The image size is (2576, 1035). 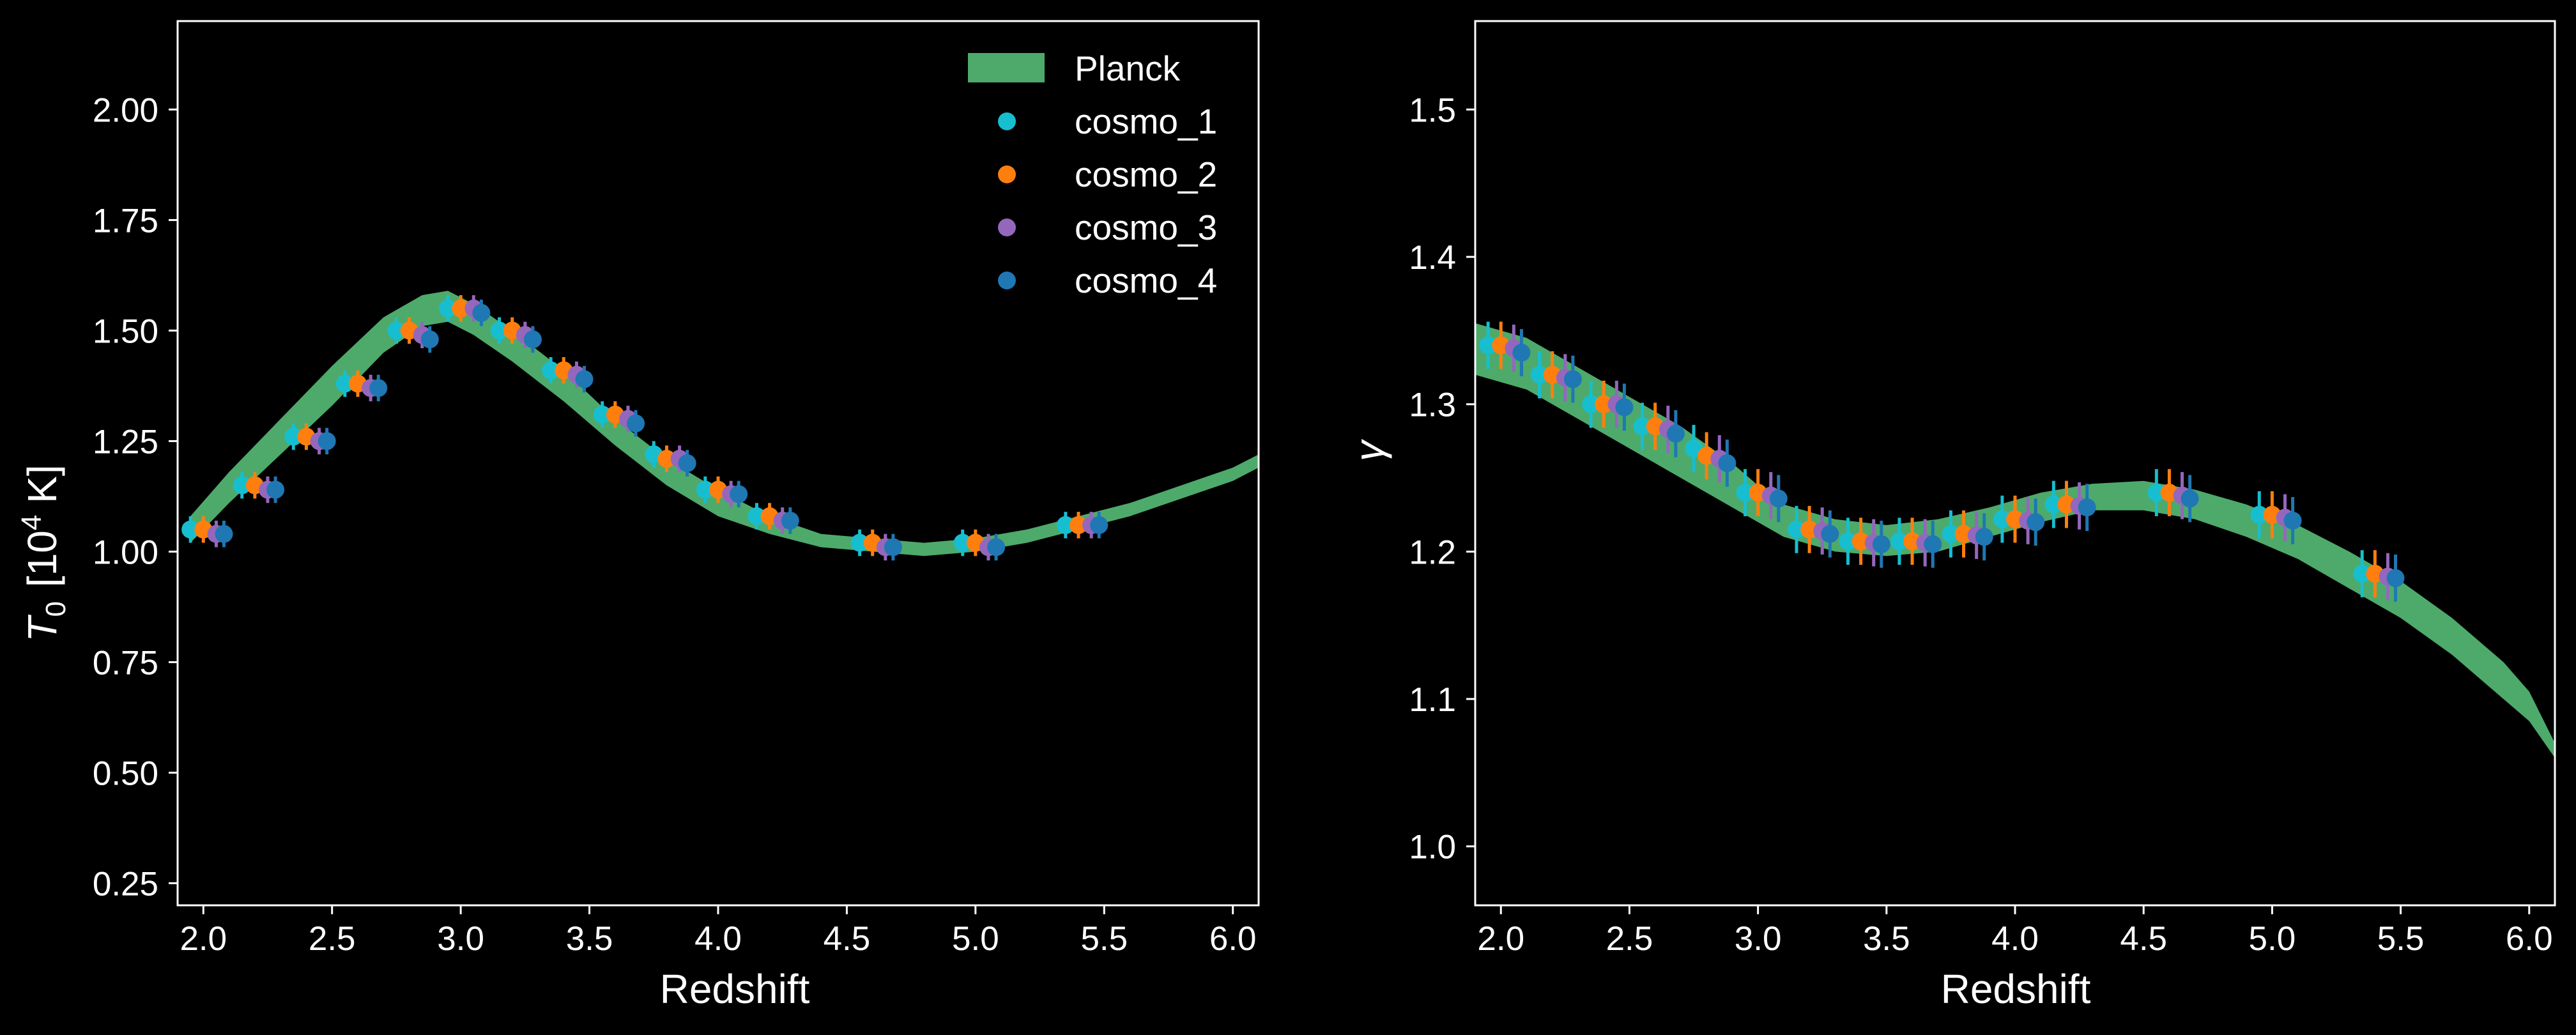 I want to click on gamma-y-tick-label: 1.0, so click(x=1432, y=847).